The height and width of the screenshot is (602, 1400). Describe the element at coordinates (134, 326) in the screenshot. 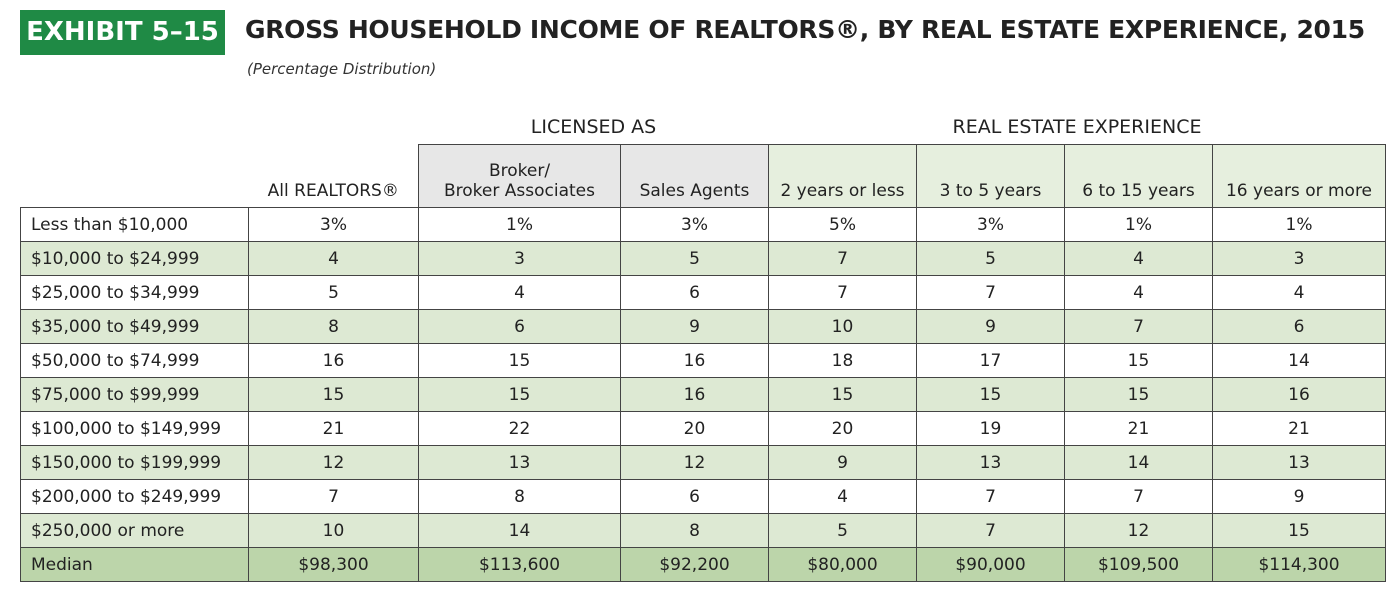

I see `row-label: $35,000 to $49,999` at that location.